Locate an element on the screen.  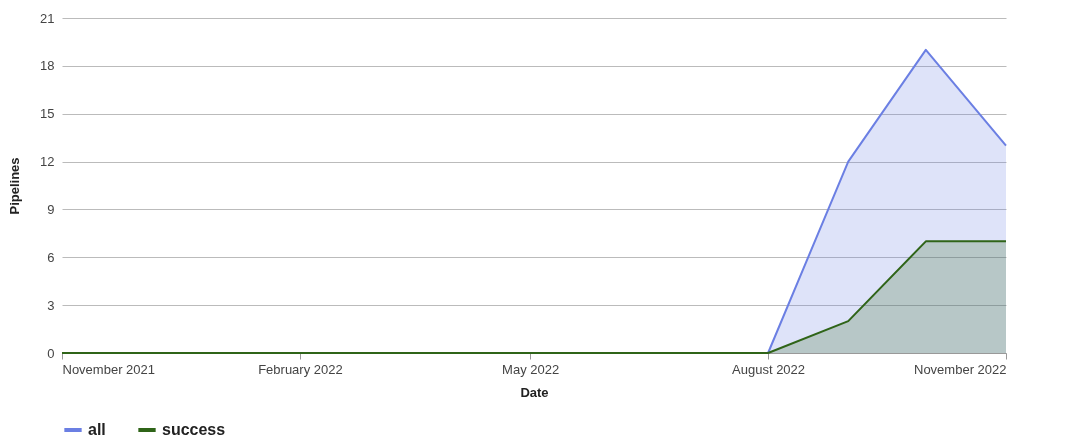
x-tick-label: November 2021 is located at coordinates (108, 369).